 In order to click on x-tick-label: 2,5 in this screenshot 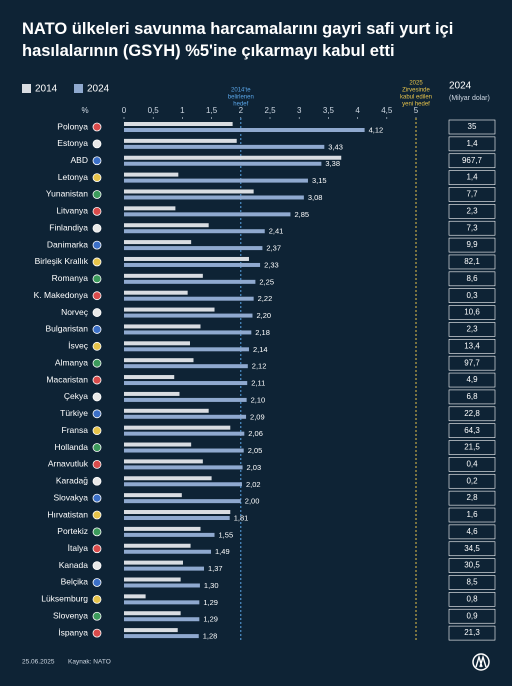, I will do `click(270, 110)`.